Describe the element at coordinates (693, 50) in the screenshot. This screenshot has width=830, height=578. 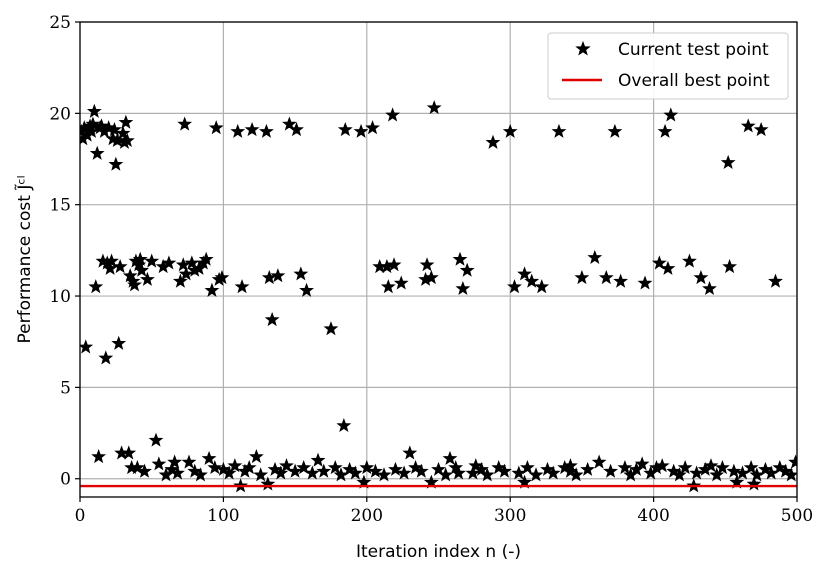
I see `legend-entry-current-test-point: Current test point` at that location.